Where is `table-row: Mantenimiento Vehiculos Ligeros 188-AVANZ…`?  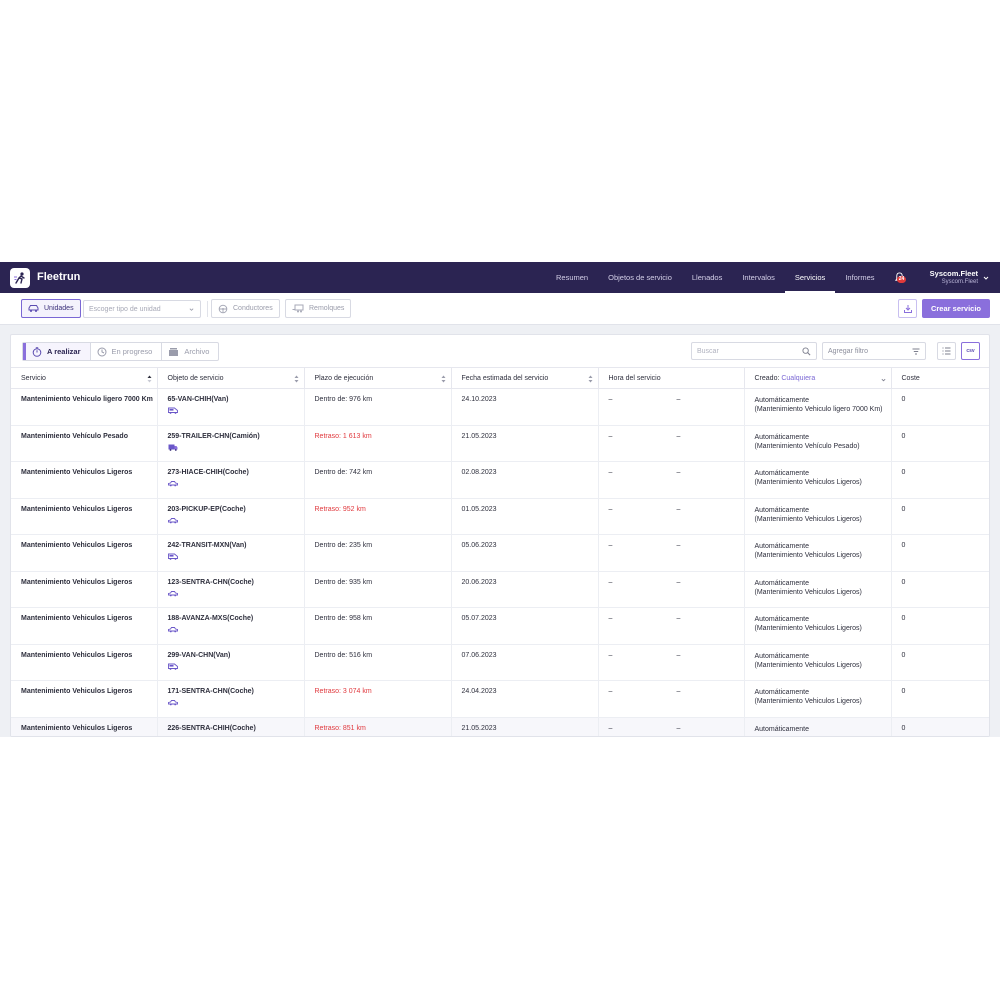 table-row: Mantenimiento Vehiculos Ligeros 188-AVANZ… is located at coordinates (500, 626).